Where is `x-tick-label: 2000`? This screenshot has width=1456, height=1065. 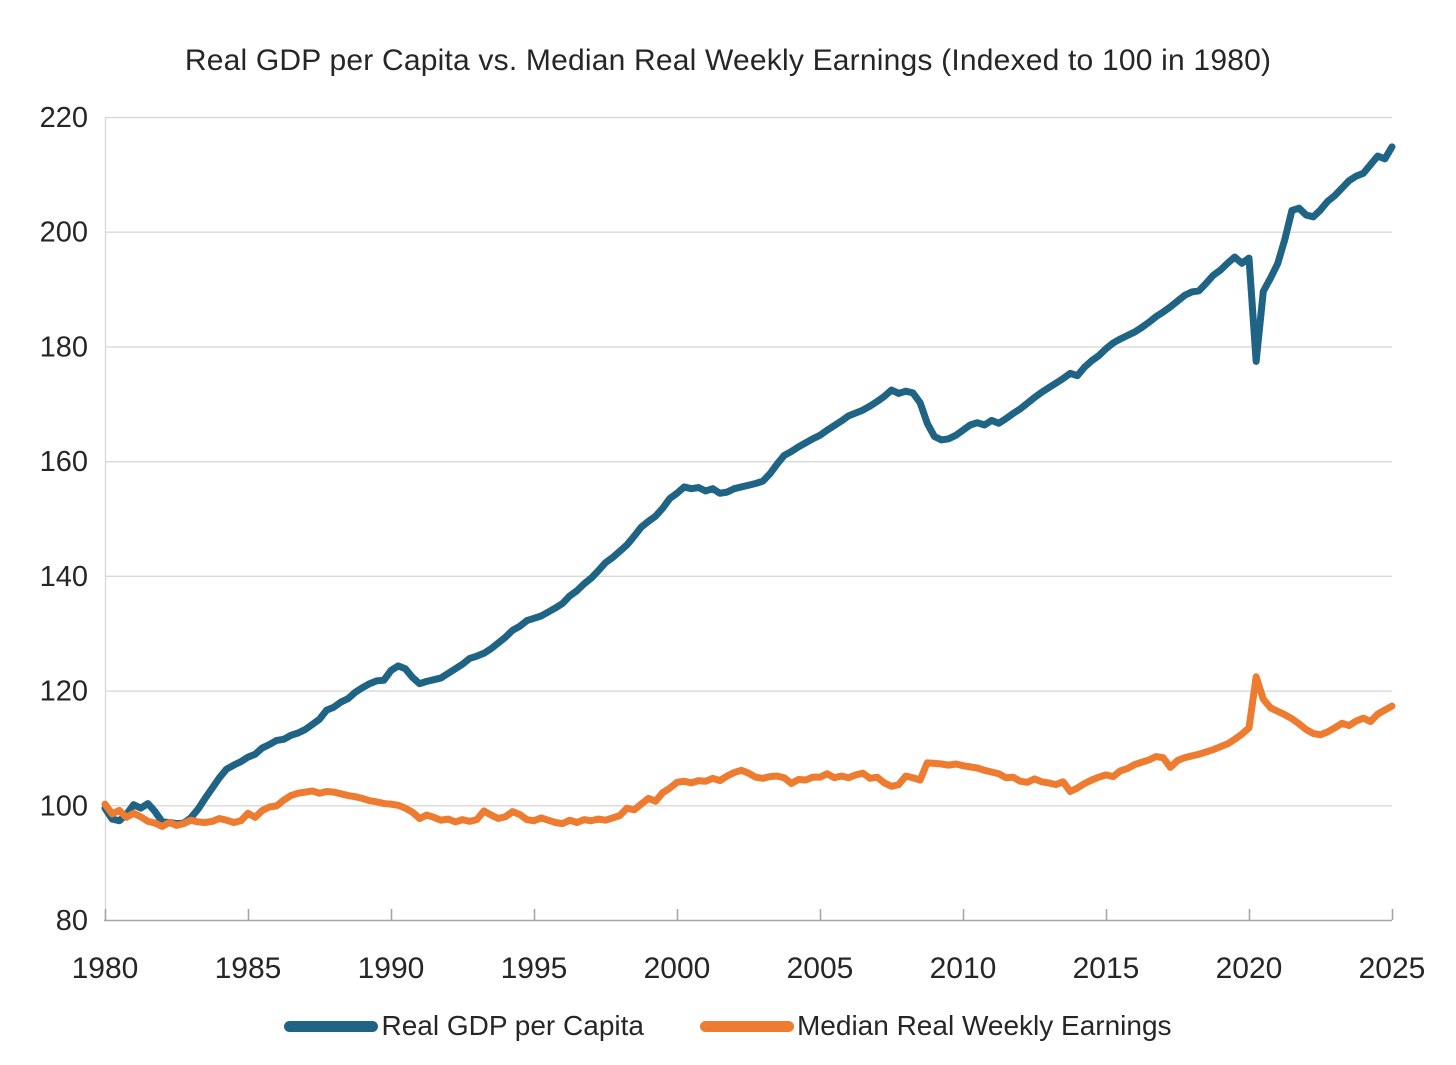 x-tick-label: 2000 is located at coordinates (677, 968).